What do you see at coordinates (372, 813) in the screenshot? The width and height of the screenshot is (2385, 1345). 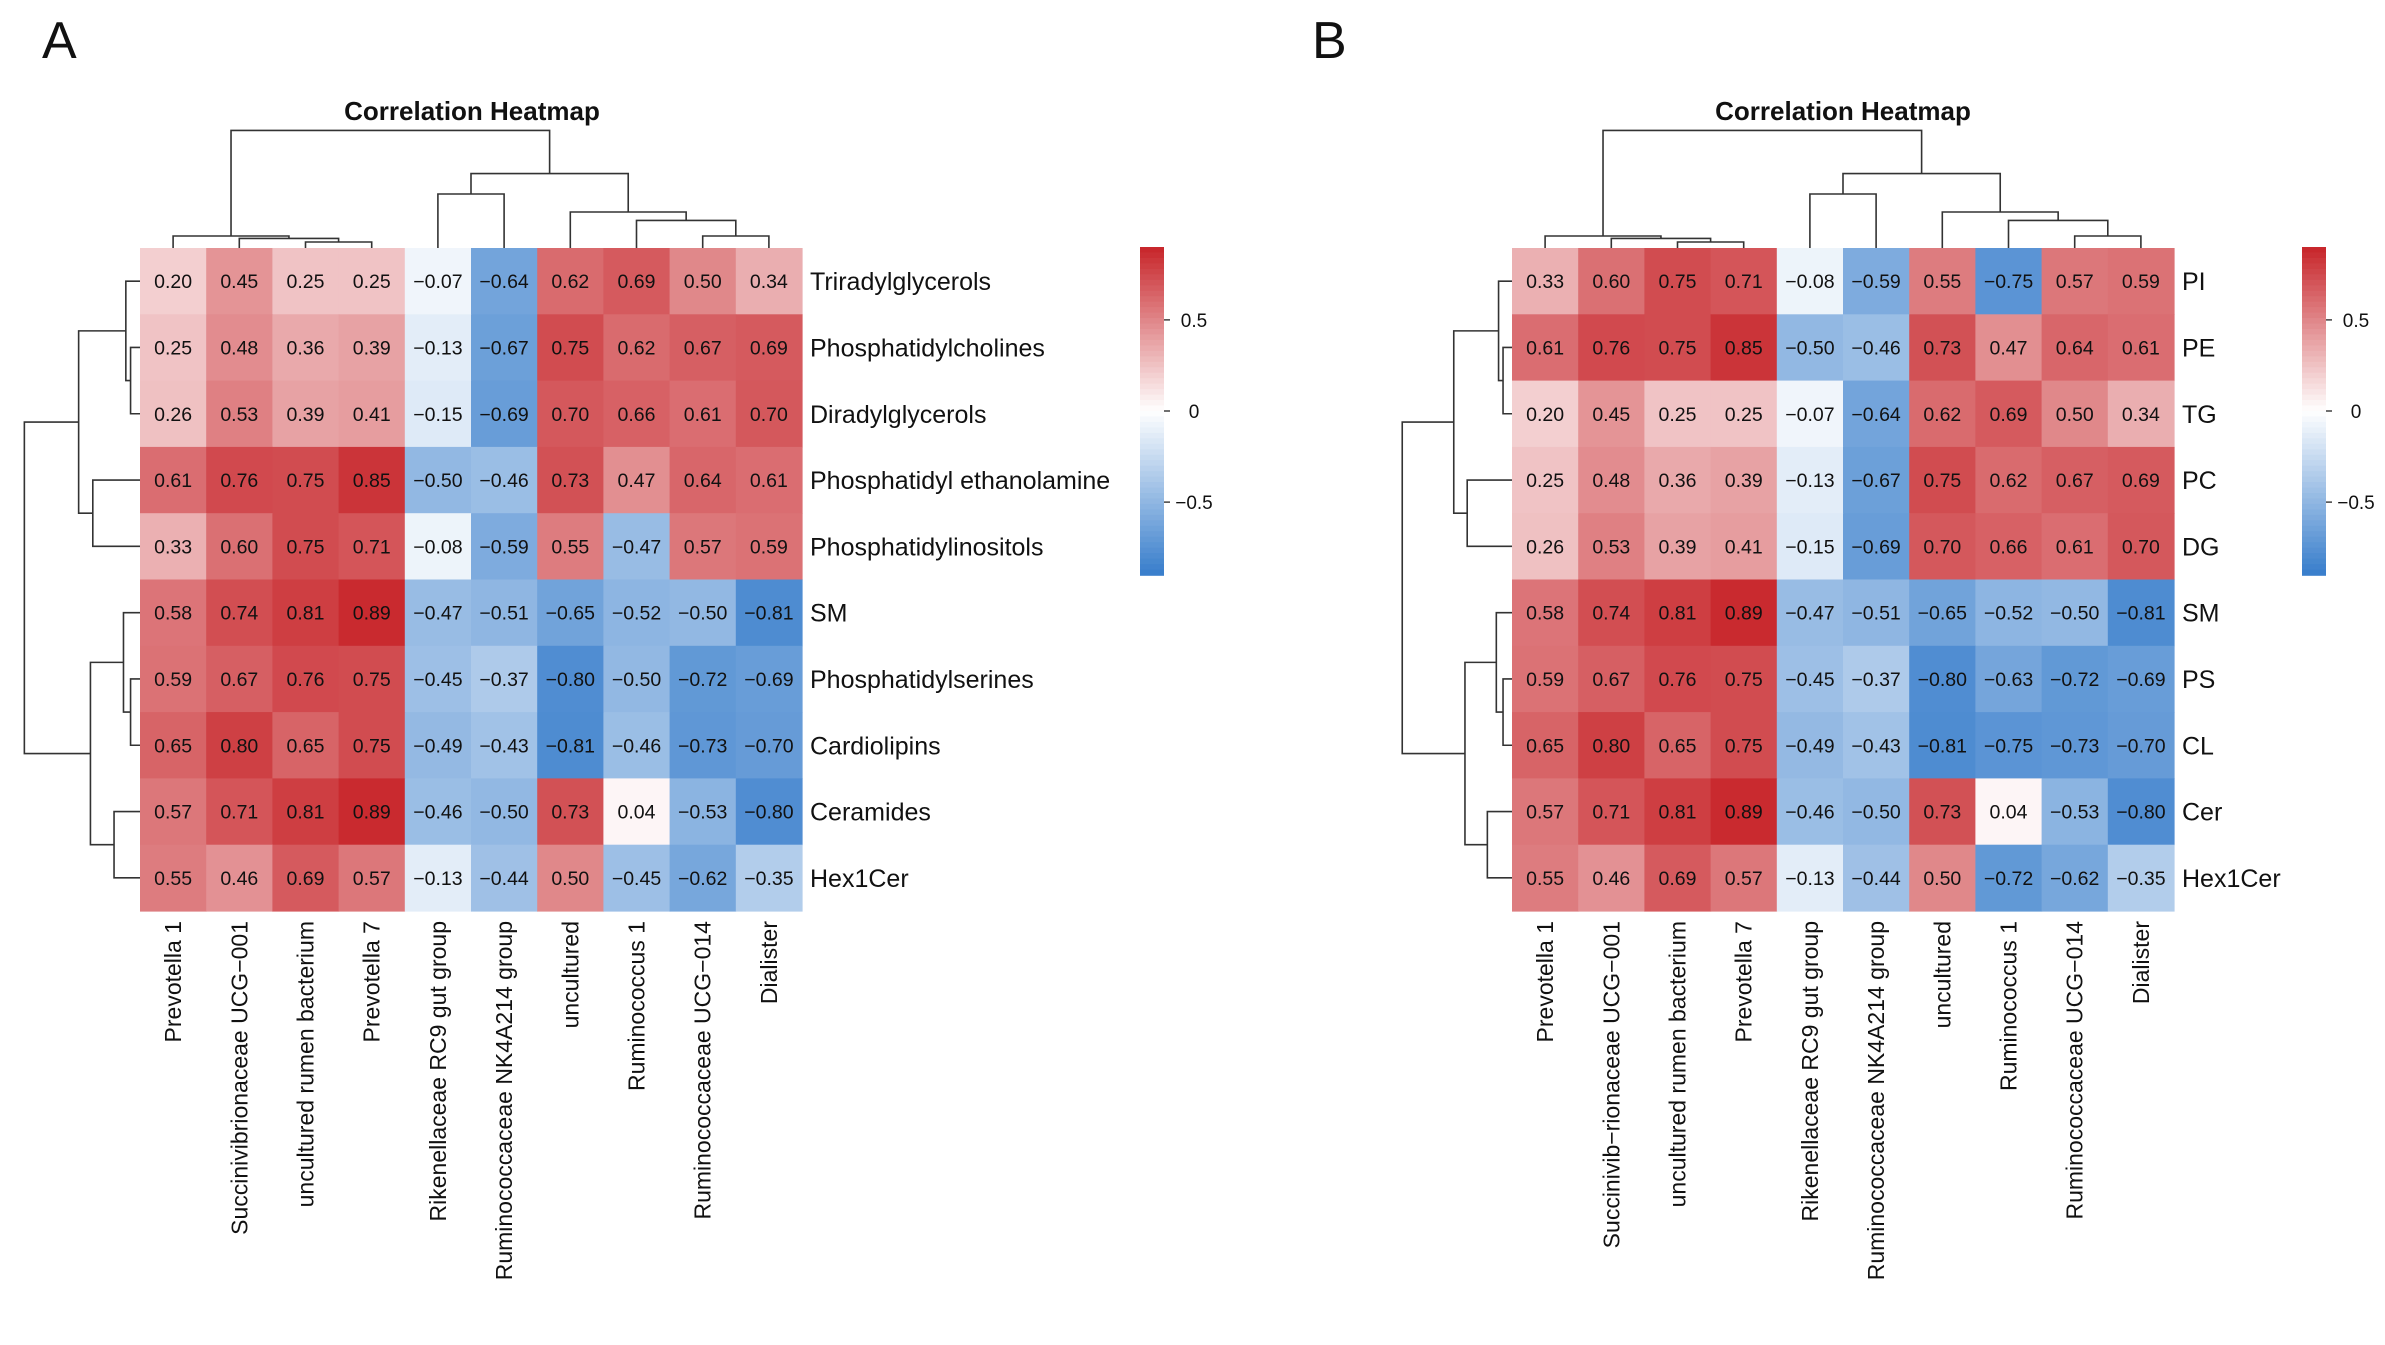 I see `cell-value-label: 0.89` at bounding box center [372, 813].